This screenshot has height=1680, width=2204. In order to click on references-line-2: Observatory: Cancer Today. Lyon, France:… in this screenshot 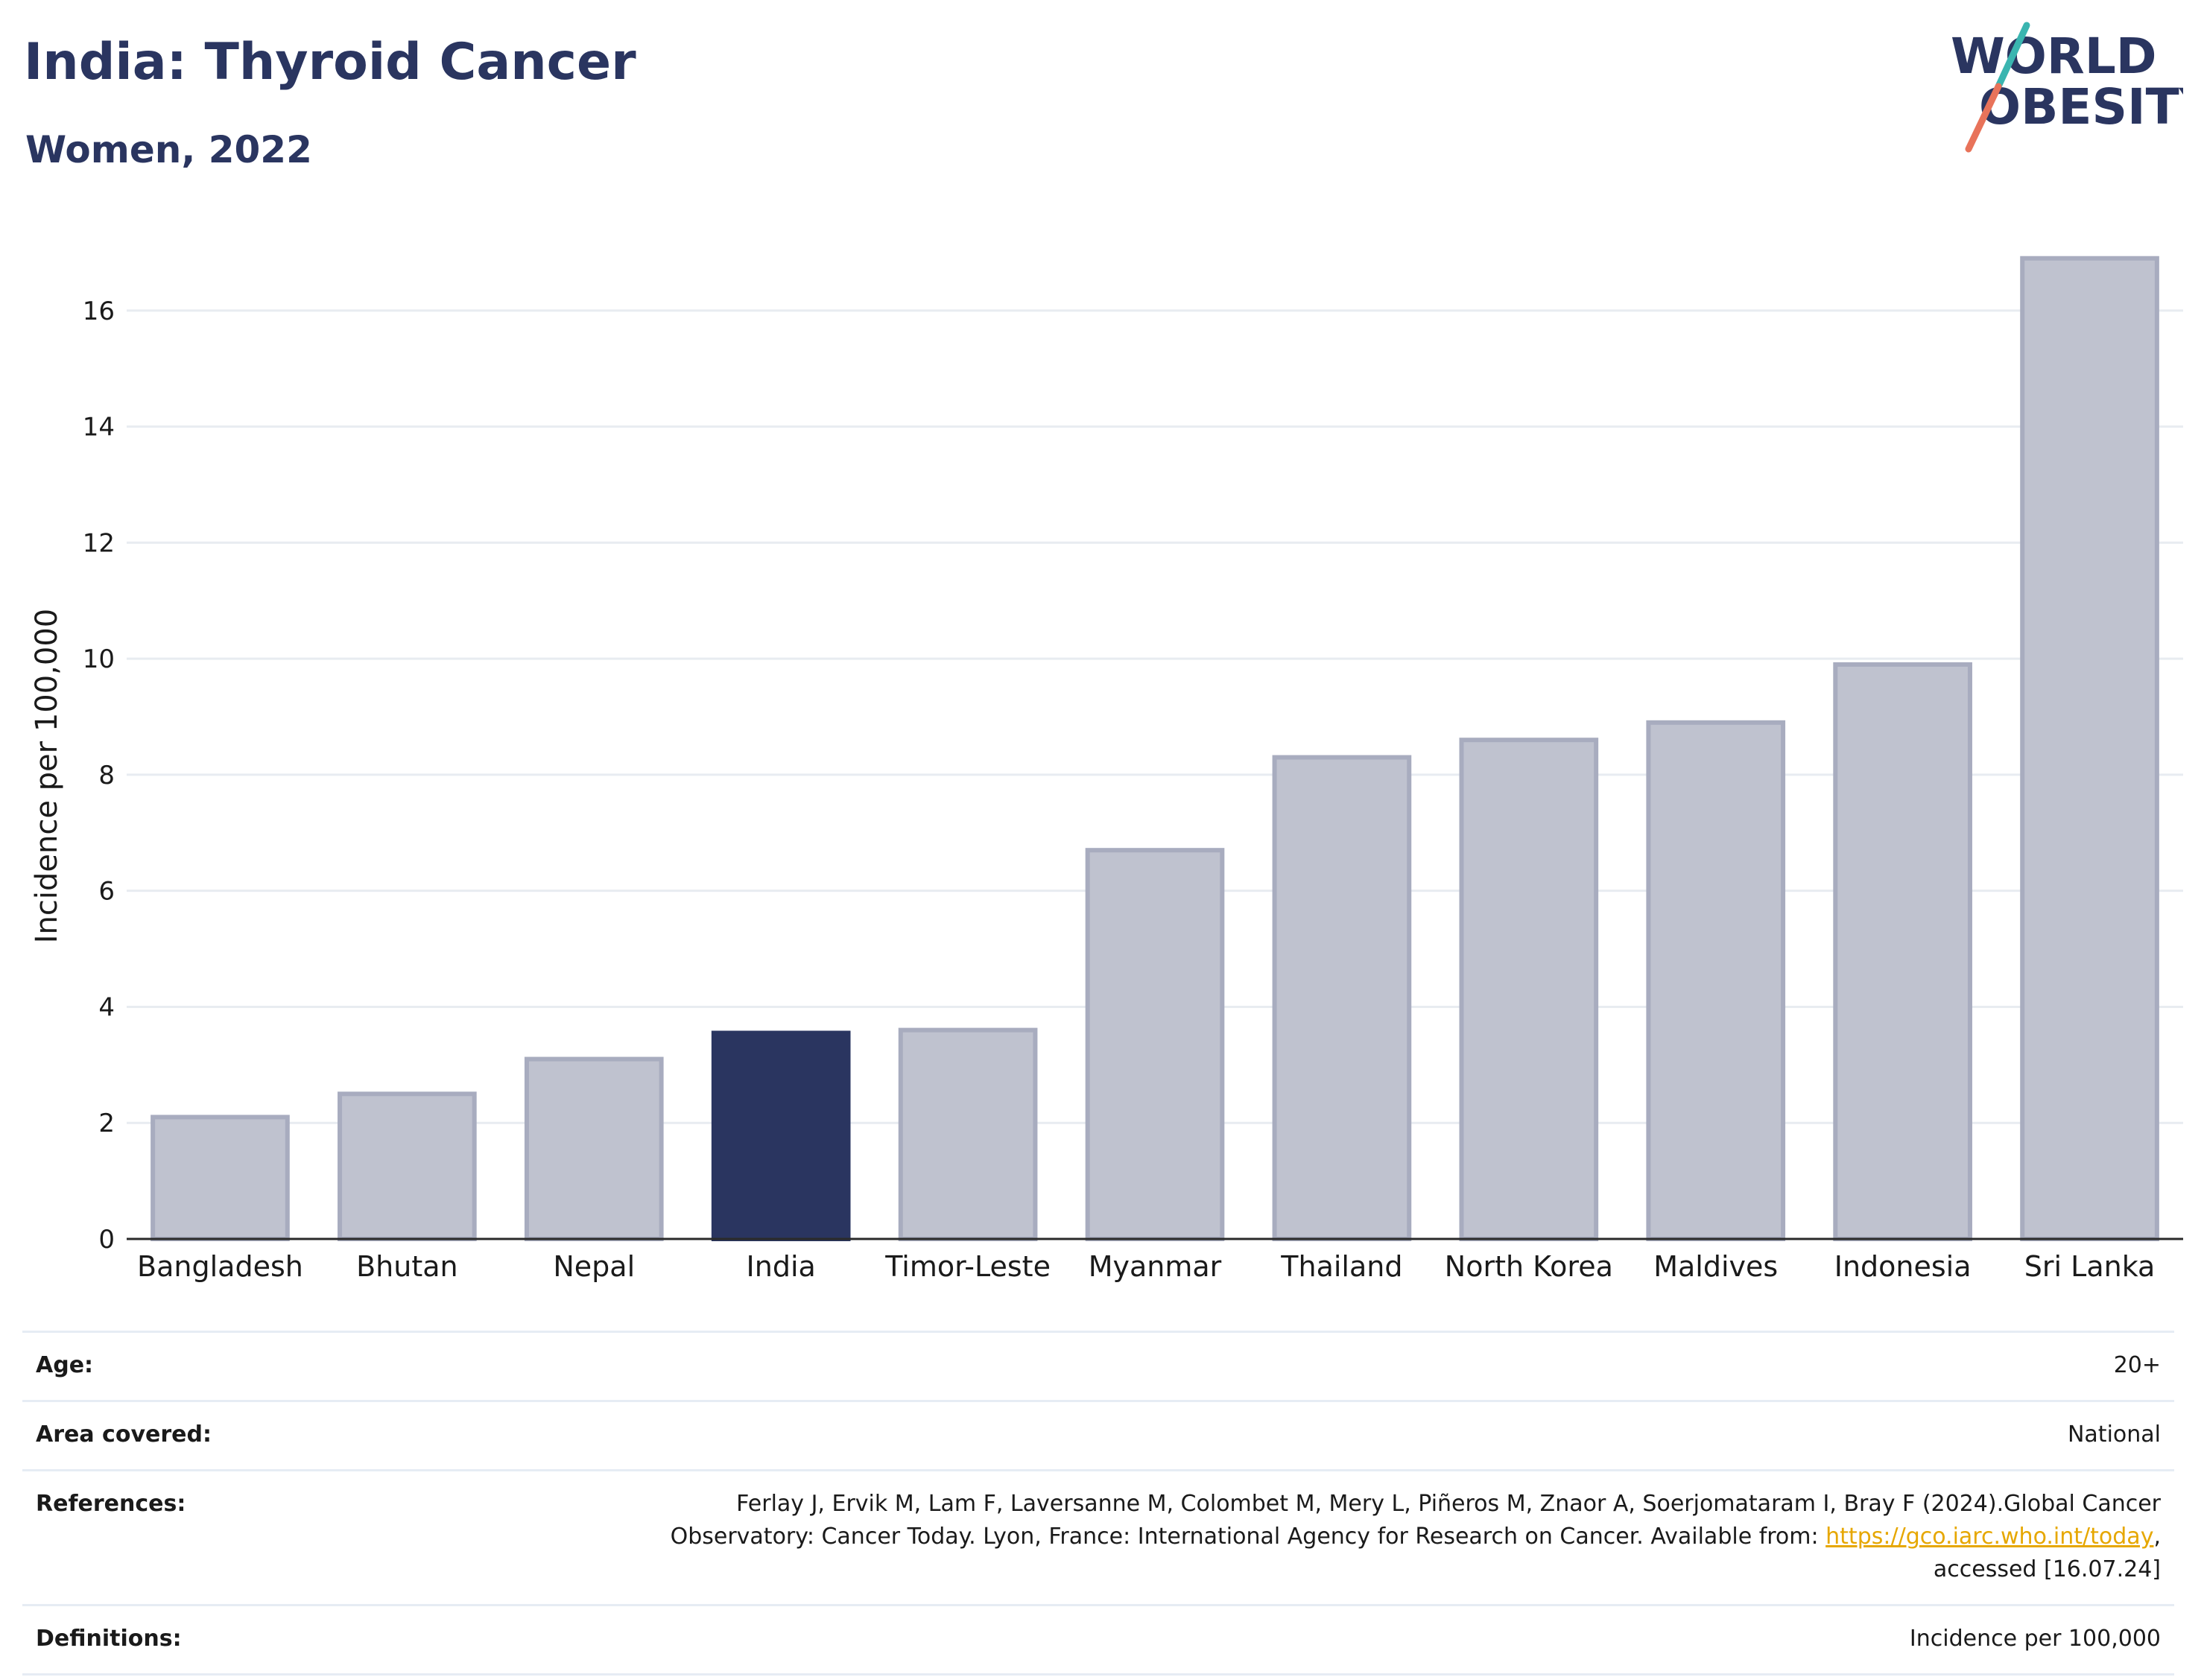, I will do `click(1416, 1537)`.